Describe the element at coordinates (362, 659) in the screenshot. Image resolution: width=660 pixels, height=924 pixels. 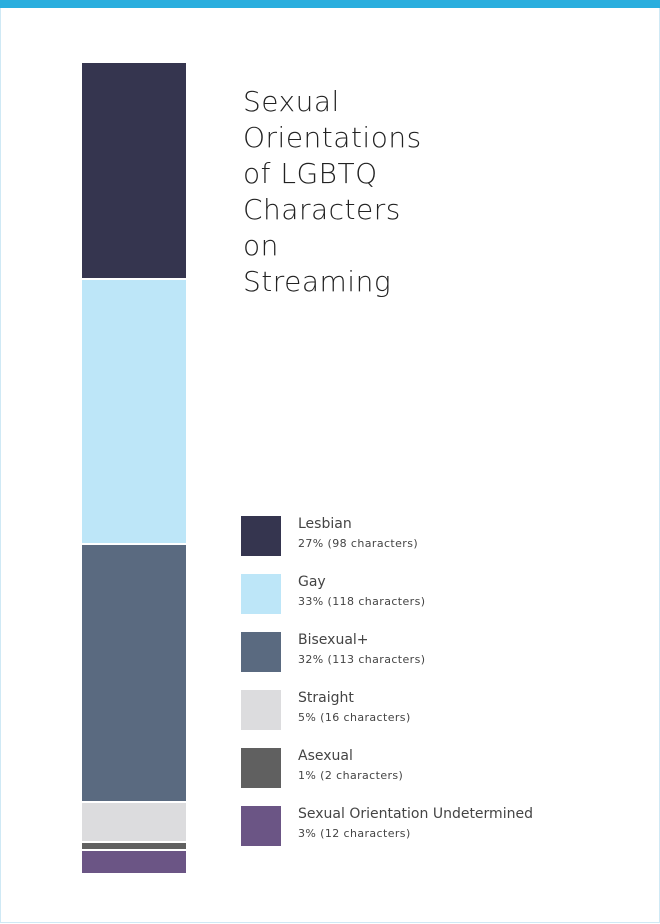
I see `value-label: 32% (113 characters)` at that location.